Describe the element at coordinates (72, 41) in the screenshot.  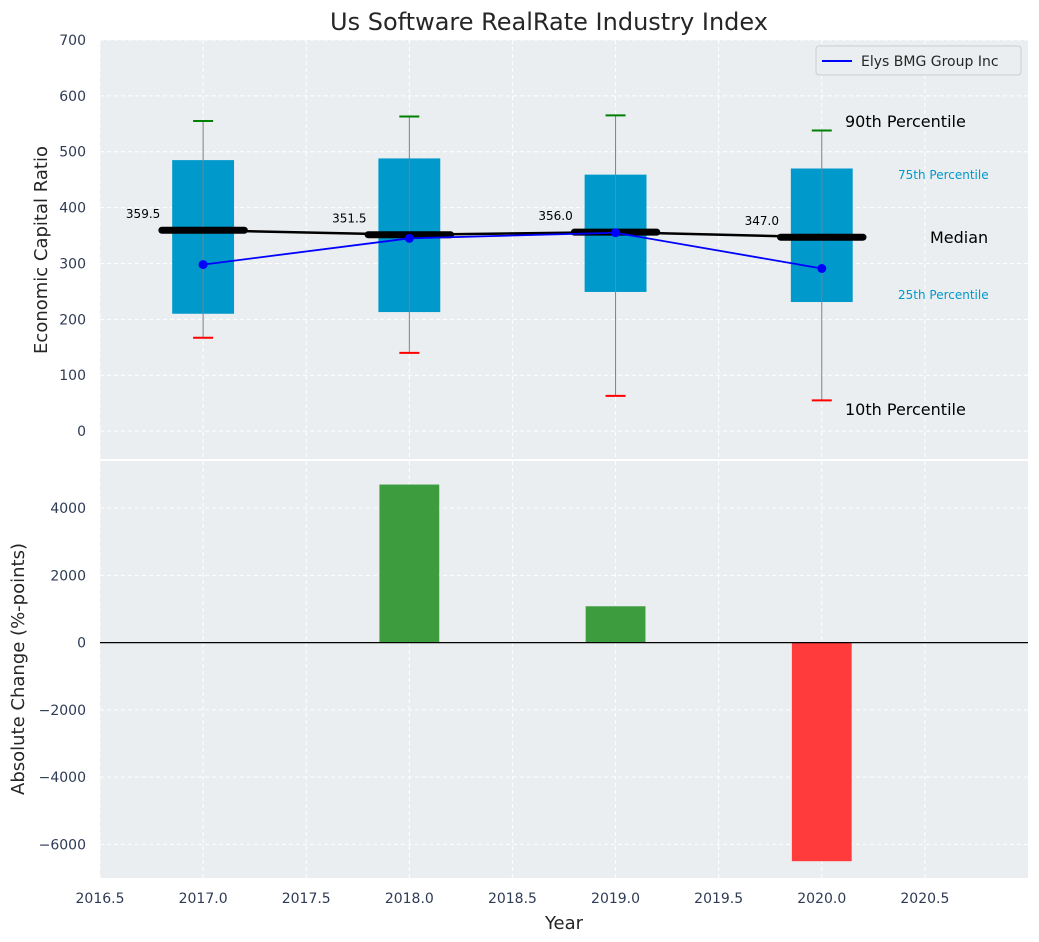
I see `top-y-tick-label: 700` at that location.